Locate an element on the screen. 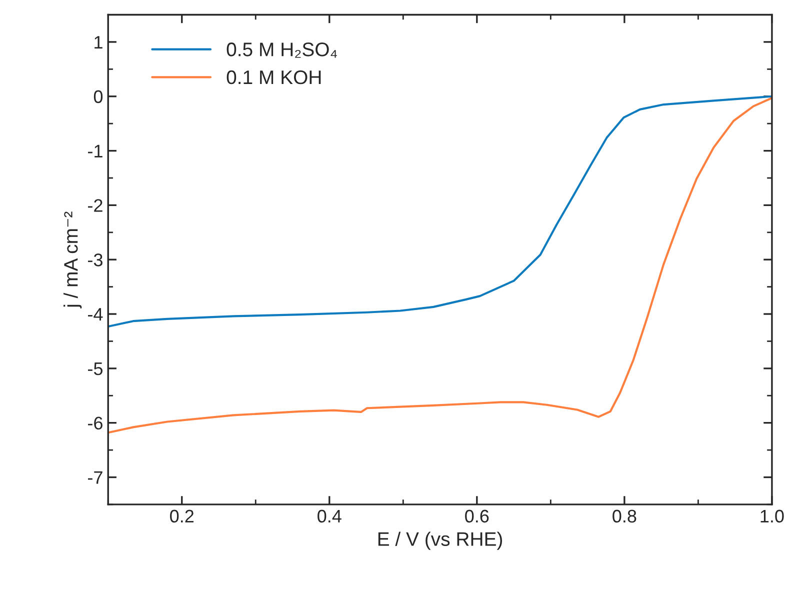 Image resolution: width=795 pixels, height=590 pixels. y-tick-label: -6 is located at coordinates (95, 423).